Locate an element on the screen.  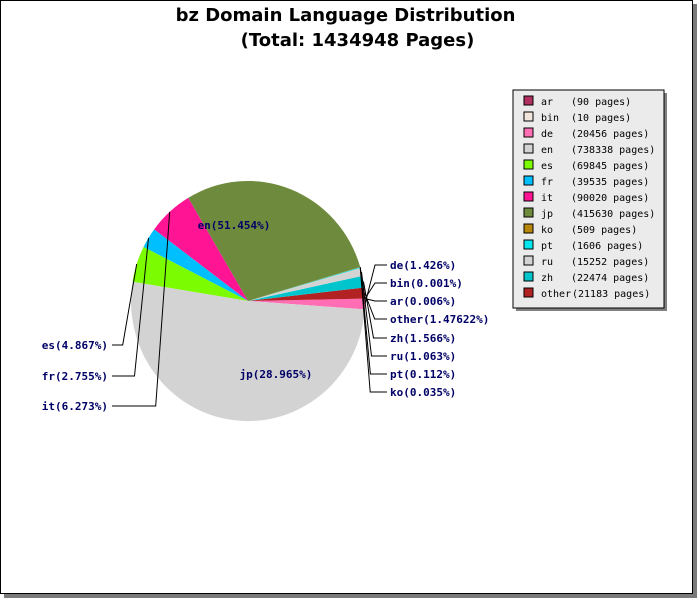
legend-lang-ar: ar is located at coordinates (547, 102).